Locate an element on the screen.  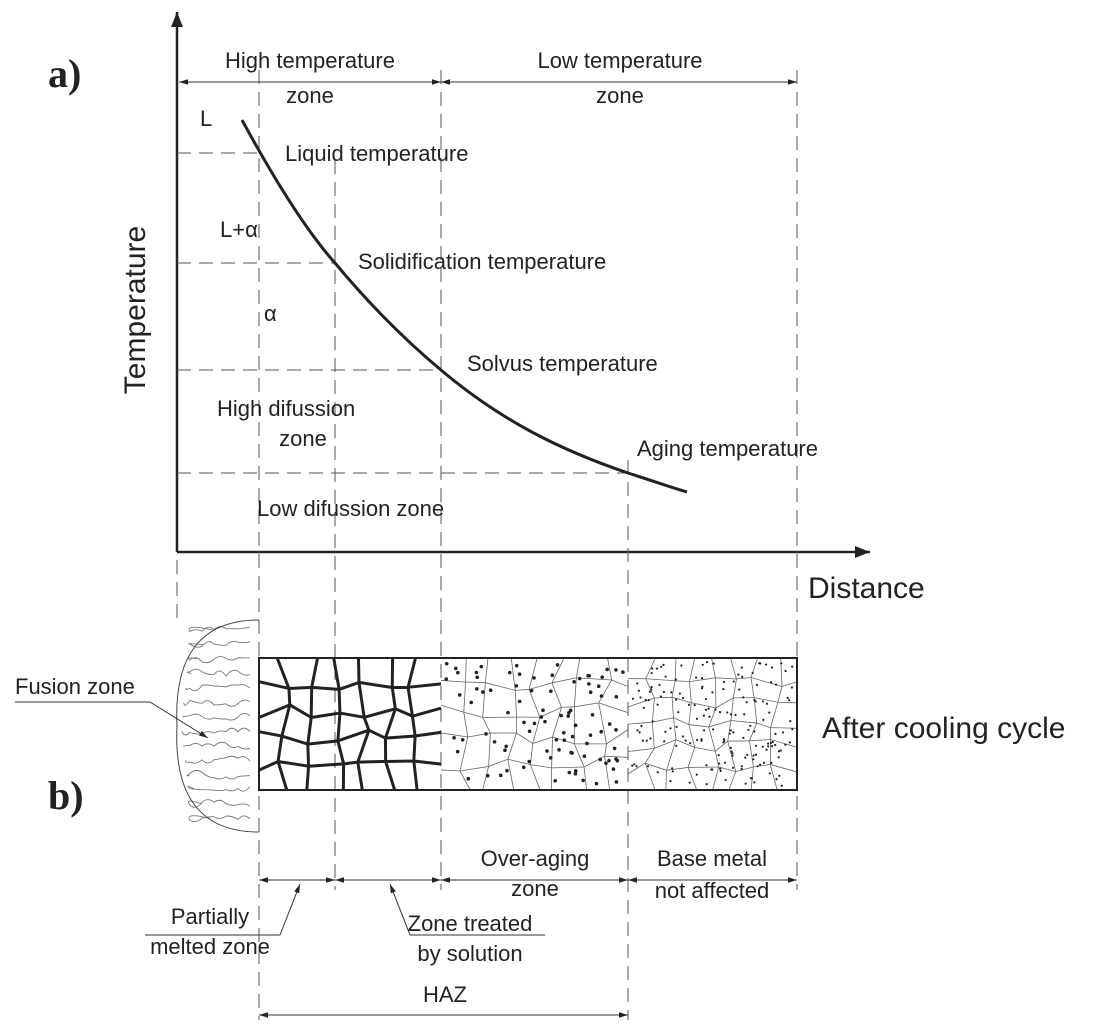
microstructure is located at coordinates (489, 724).